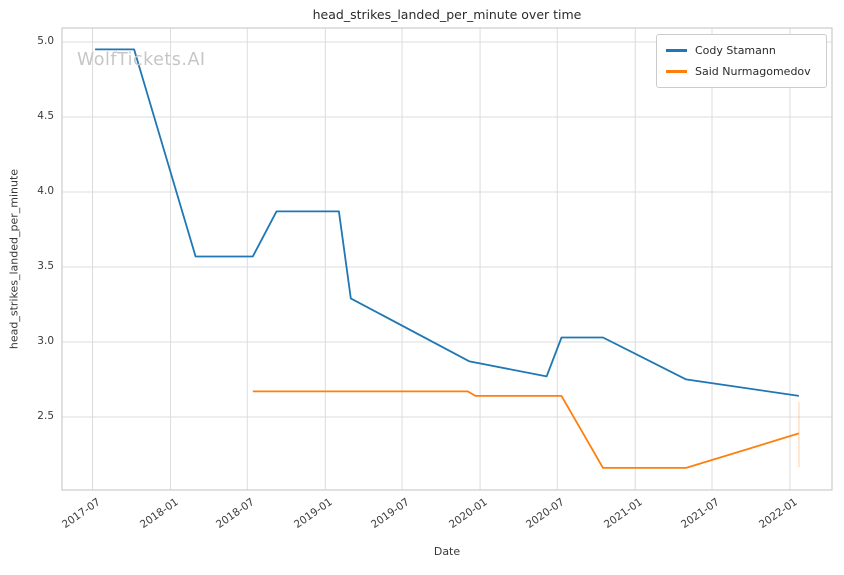  I want to click on legend: Cody Stamann Said Nurmagomedov, so click(741, 61).